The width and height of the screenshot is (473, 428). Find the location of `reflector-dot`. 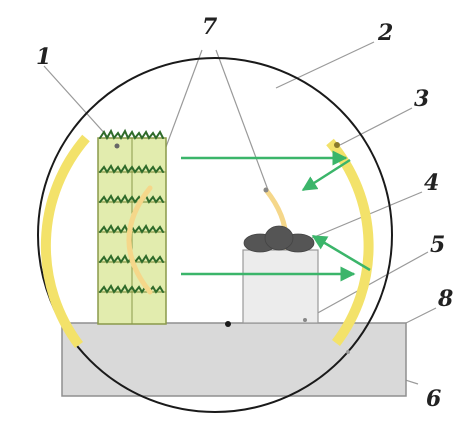

reflector-dot is located at coordinates (337, 145).